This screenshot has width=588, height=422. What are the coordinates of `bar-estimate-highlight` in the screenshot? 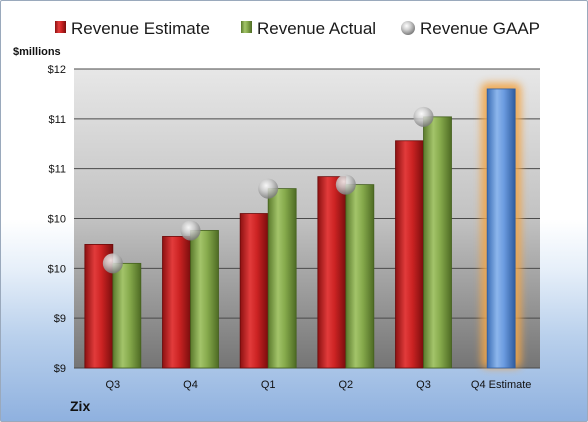 It's located at (501, 228).